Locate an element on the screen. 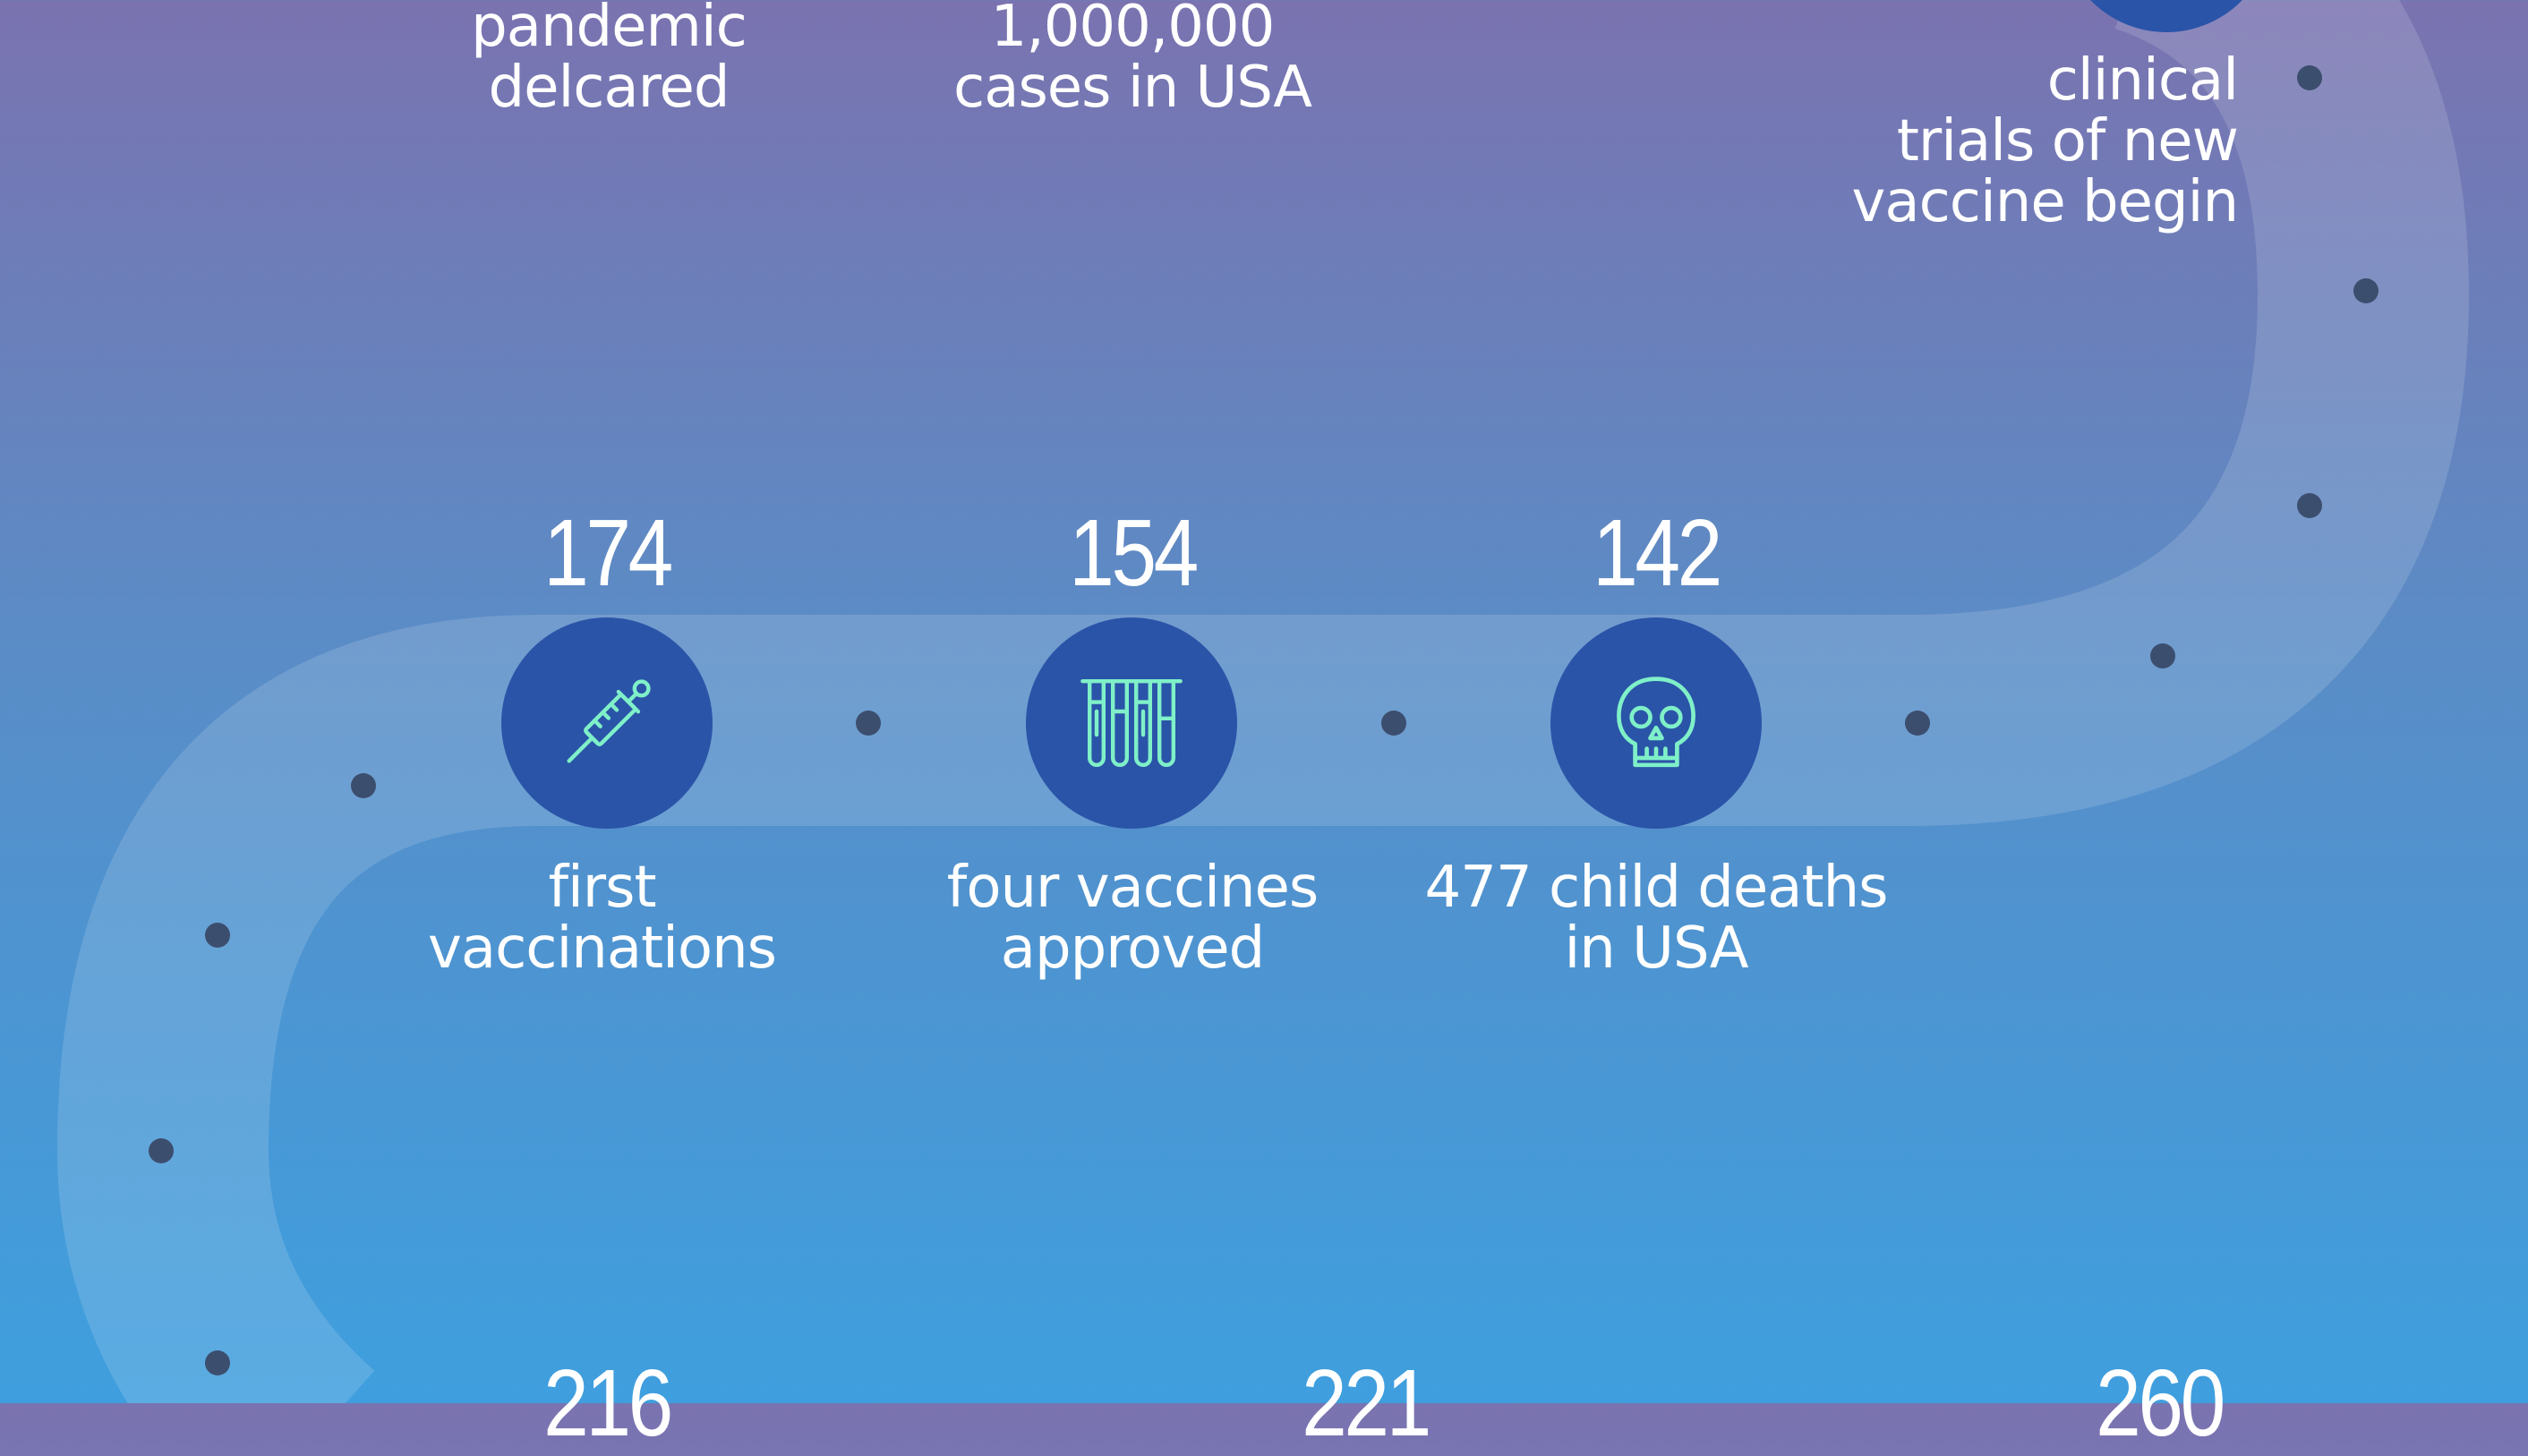 Image resolution: width=2528 pixels, height=1456 pixels. event-number-first-vaccinations: 174 is located at coordinates (608, 553).